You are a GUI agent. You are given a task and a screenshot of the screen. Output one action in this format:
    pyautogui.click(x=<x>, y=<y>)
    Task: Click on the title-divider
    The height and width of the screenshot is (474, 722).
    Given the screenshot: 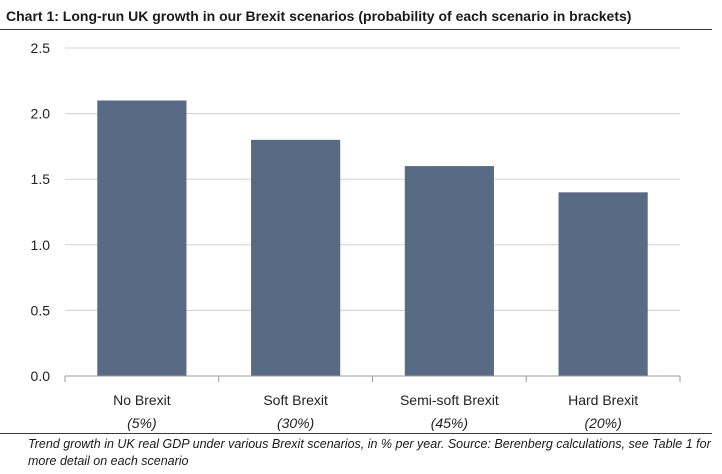 What is the action you would take?
    pyautogui.click(x=356, y=29)
    